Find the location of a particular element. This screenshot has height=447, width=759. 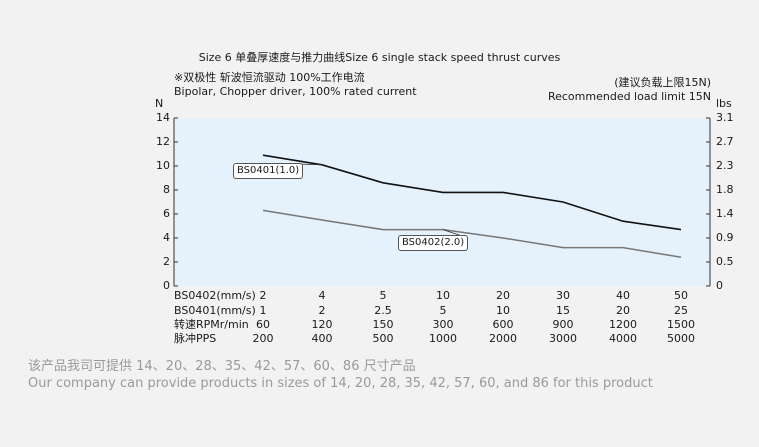

y-axis-right-unit: lbs is located at coordinates (724, 103).